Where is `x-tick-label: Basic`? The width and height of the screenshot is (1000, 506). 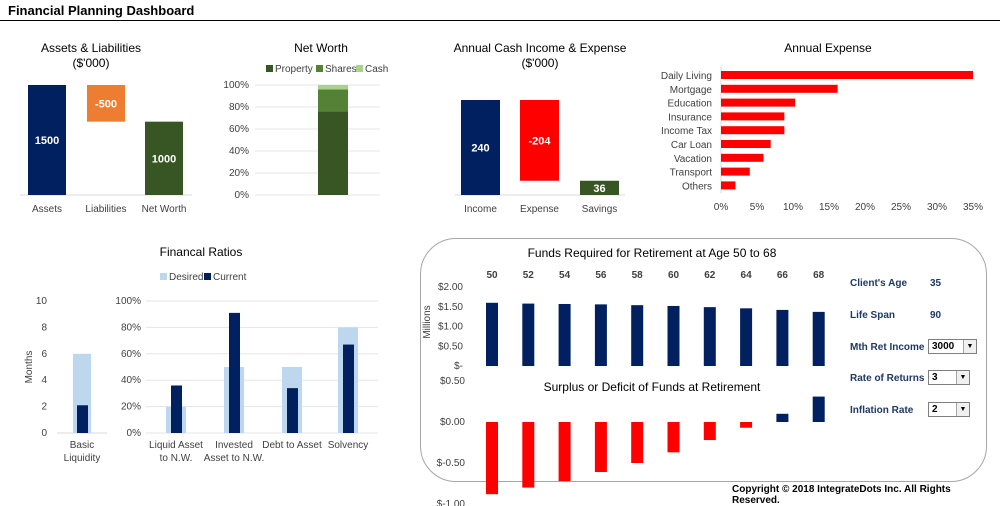
x-tick-label: Basic is located at coordinates (82, 445).